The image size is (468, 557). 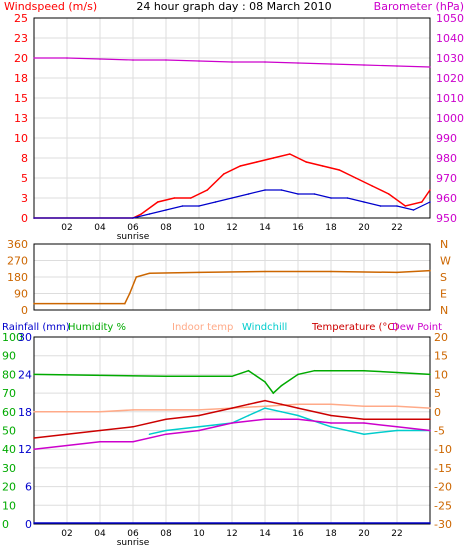 I want to click on temperature-tick-label: 0, so click(x=437, y=412).